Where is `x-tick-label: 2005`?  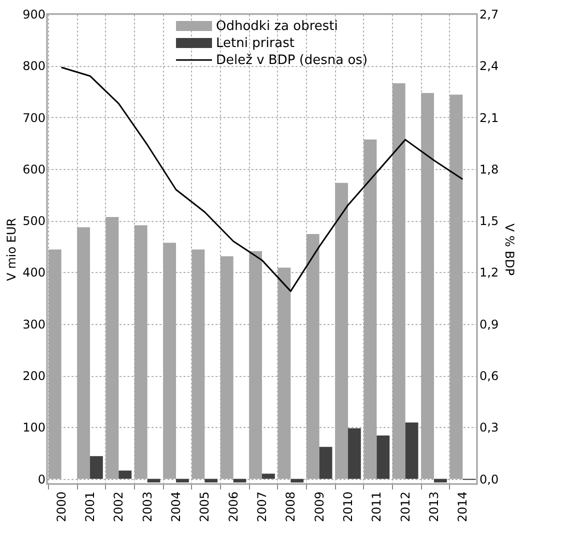 x-tick-label: 2005 is located at coordinates (205, 507).